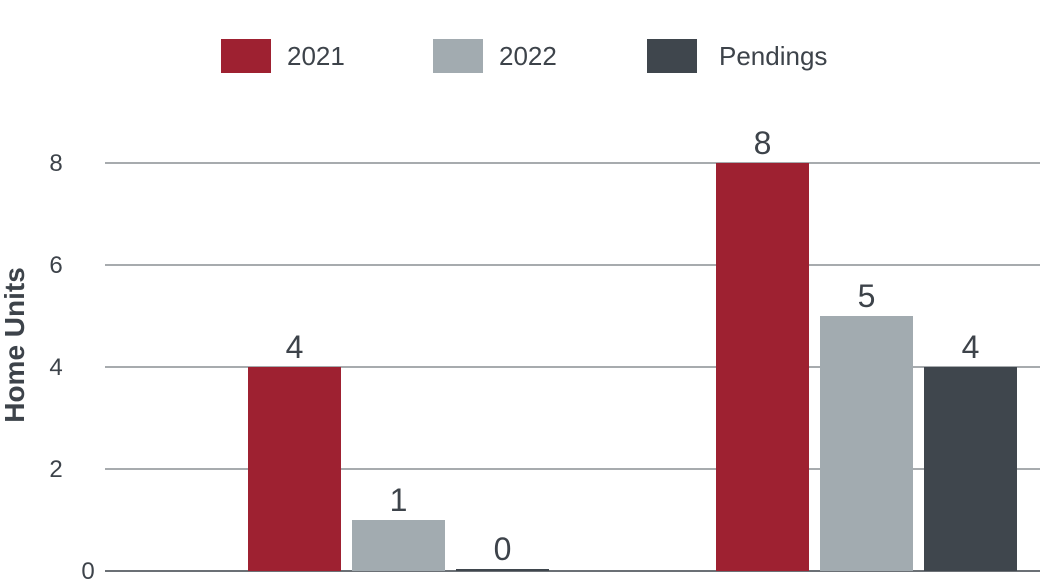 The image size is (1040, 585). Describe the element at coordinates (867, 296) in the screenshot. I see `data-label-2022-2: 5` at that location.